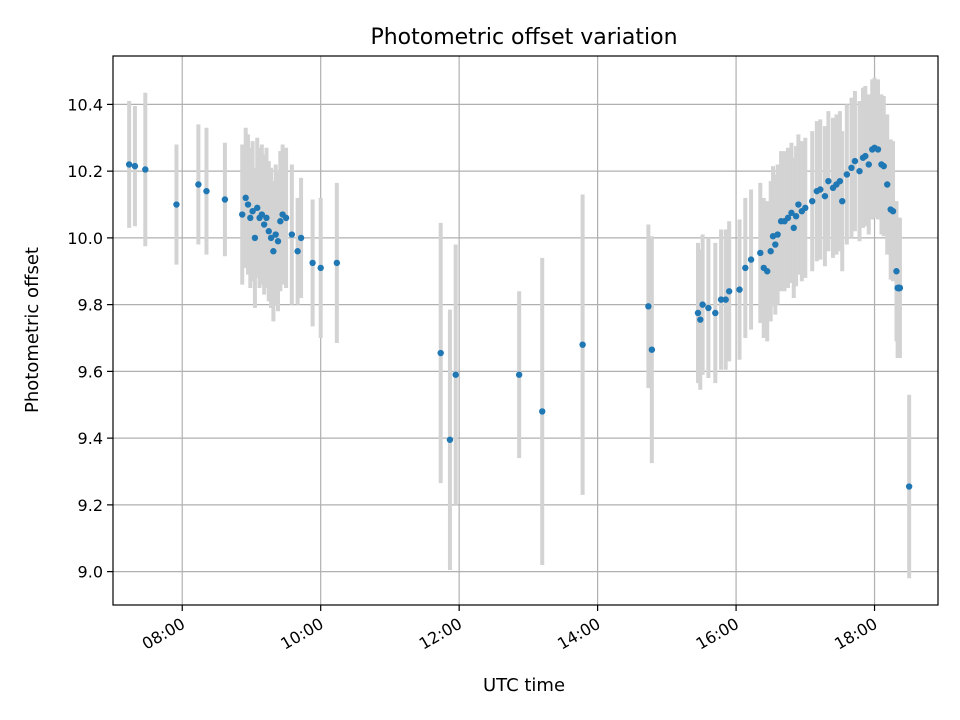 This screenshot has height=720, width=960. Describe the element at coordinates (163, 634) in the screenshot. I see `x-tick-label: 08:00` at that location.